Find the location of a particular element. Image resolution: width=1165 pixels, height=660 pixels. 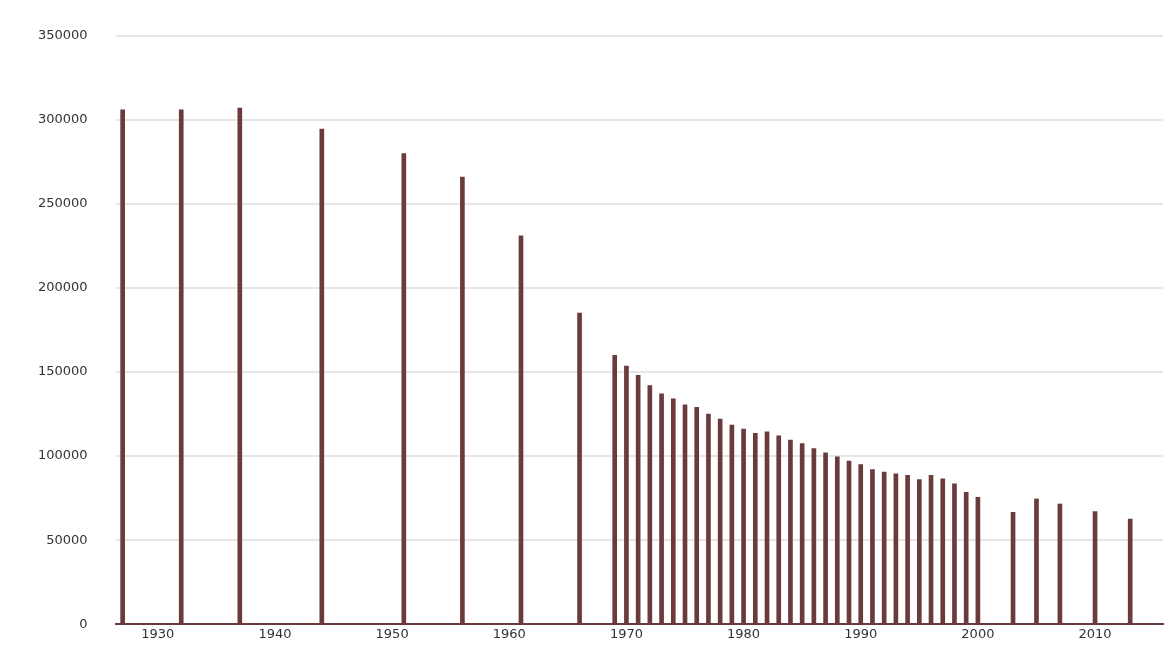

y-tick-label: 250000 is located at coordinates (62, 203).